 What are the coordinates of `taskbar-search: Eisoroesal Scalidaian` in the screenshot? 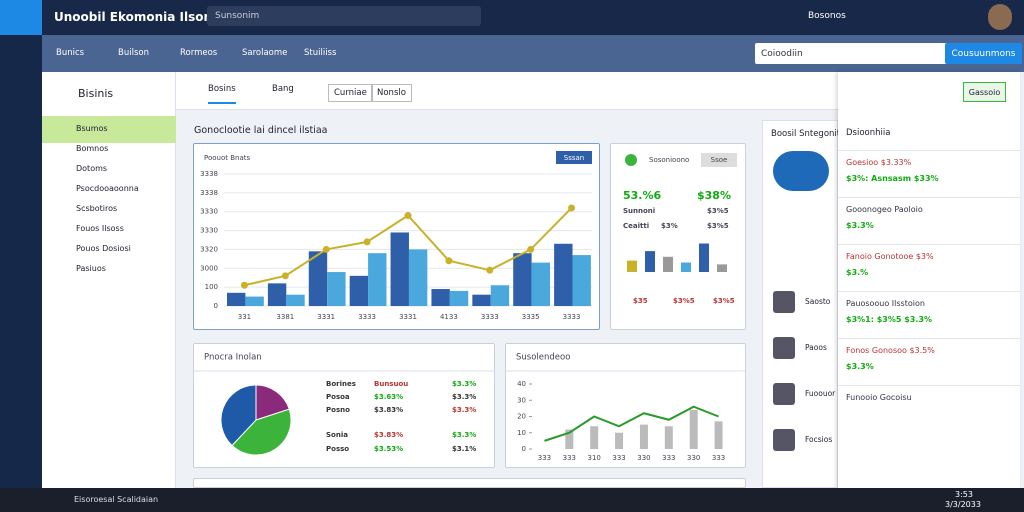 It's located at (116, 499).